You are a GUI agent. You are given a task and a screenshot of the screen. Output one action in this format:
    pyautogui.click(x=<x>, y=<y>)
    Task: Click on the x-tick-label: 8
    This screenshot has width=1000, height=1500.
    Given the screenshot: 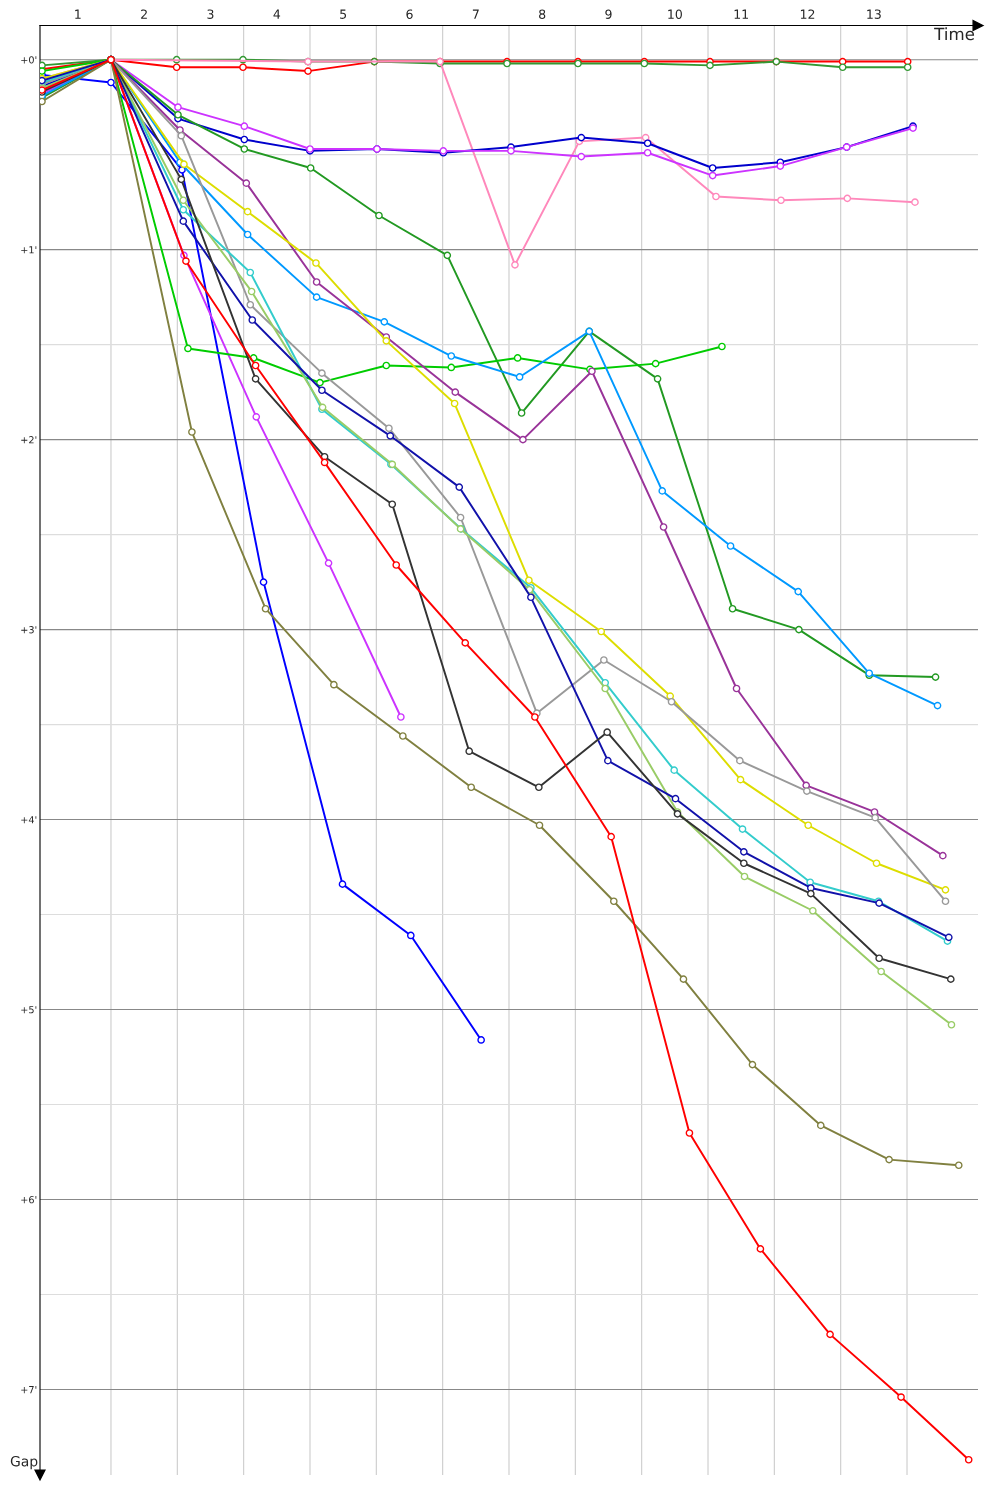 What is the action you would take?
    pyautogui.click(x=542, y=14)
    